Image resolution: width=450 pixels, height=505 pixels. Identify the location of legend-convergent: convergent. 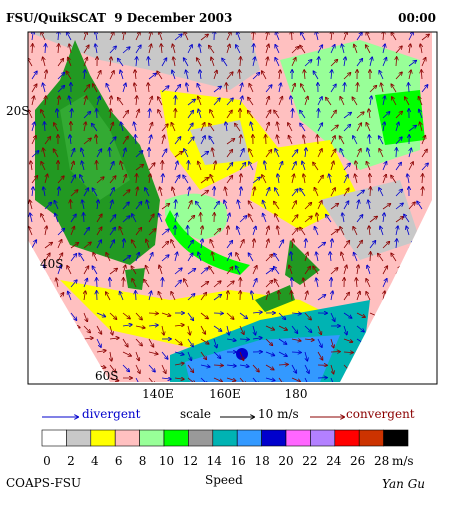
(380, 414).